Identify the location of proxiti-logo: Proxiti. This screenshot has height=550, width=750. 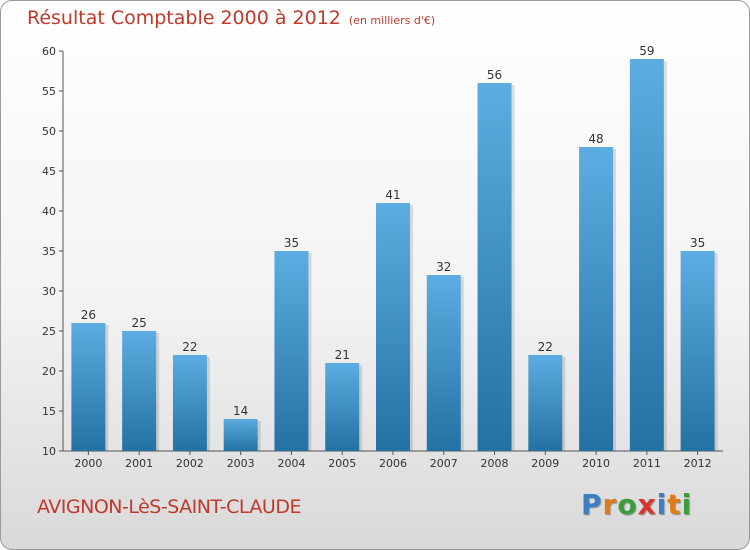
(636, 504).